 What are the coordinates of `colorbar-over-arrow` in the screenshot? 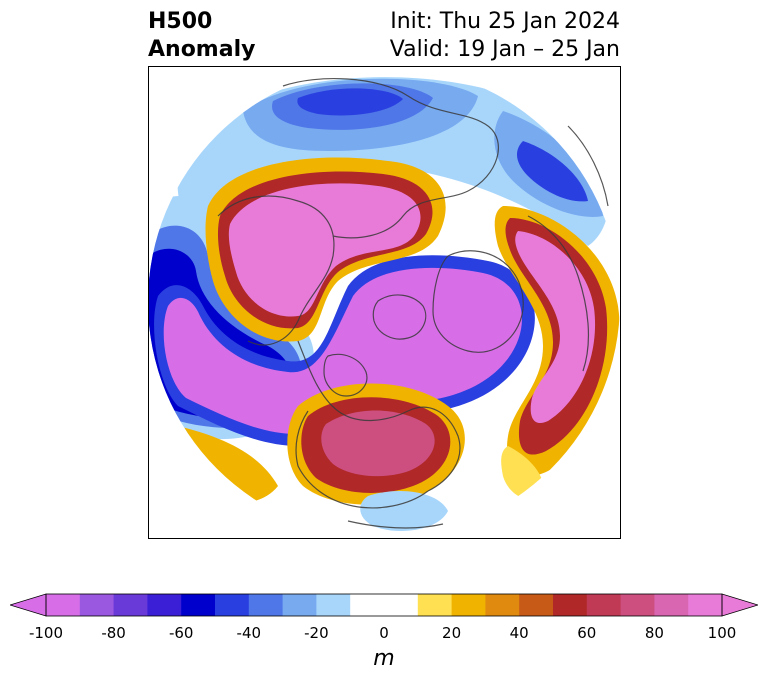 It's located at (739, 605).